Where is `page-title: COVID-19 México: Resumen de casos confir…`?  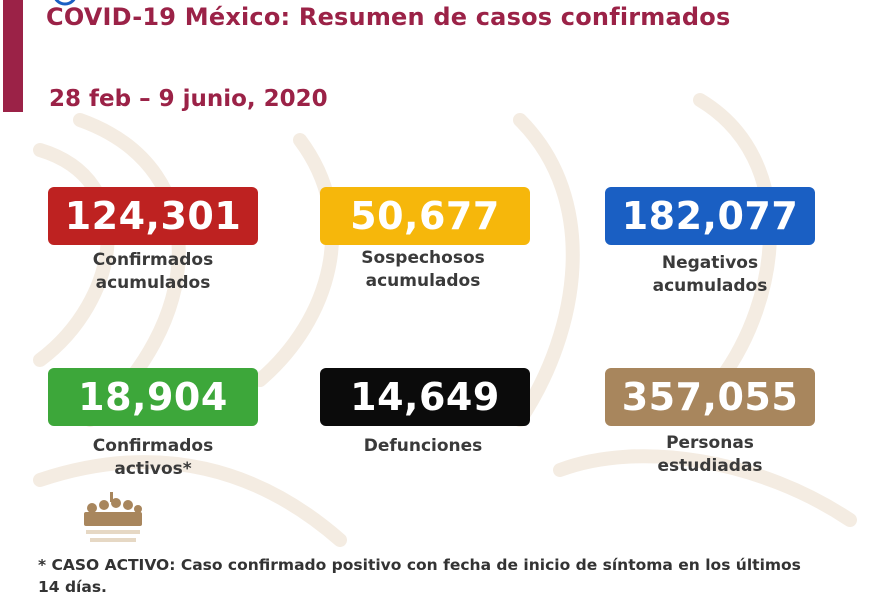 page-title: COVID-19 México: Resumen de casos confir… is located at coordinates (388, 17).